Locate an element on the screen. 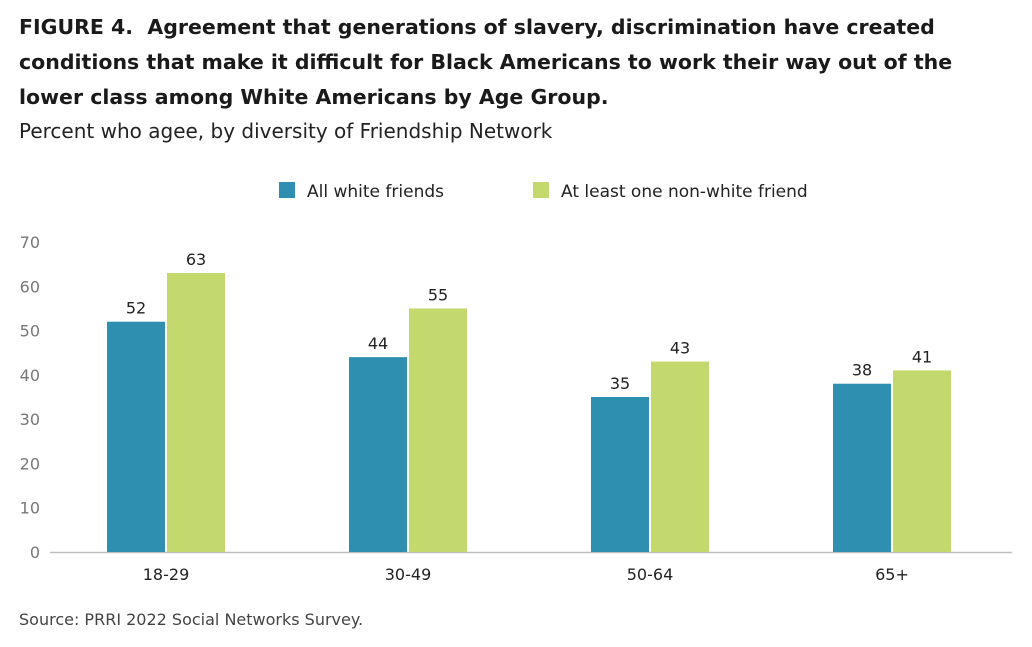 This screenshot has width=1032, height=647. data-label-all-white-65+: 38 is located at coordinates (862, 370).